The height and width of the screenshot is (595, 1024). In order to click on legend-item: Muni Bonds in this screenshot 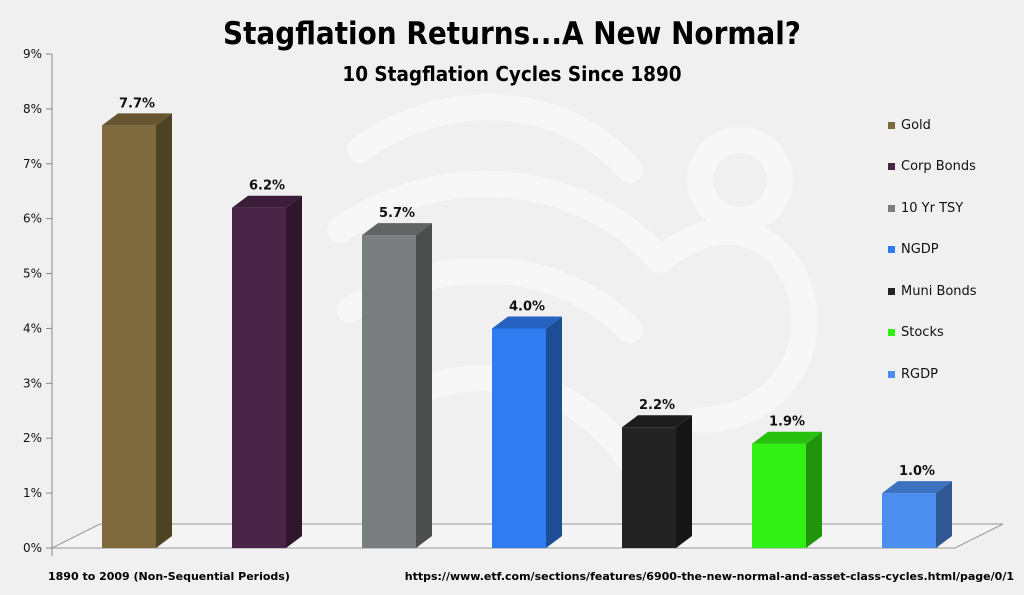, I will do `click(932, 291)`.